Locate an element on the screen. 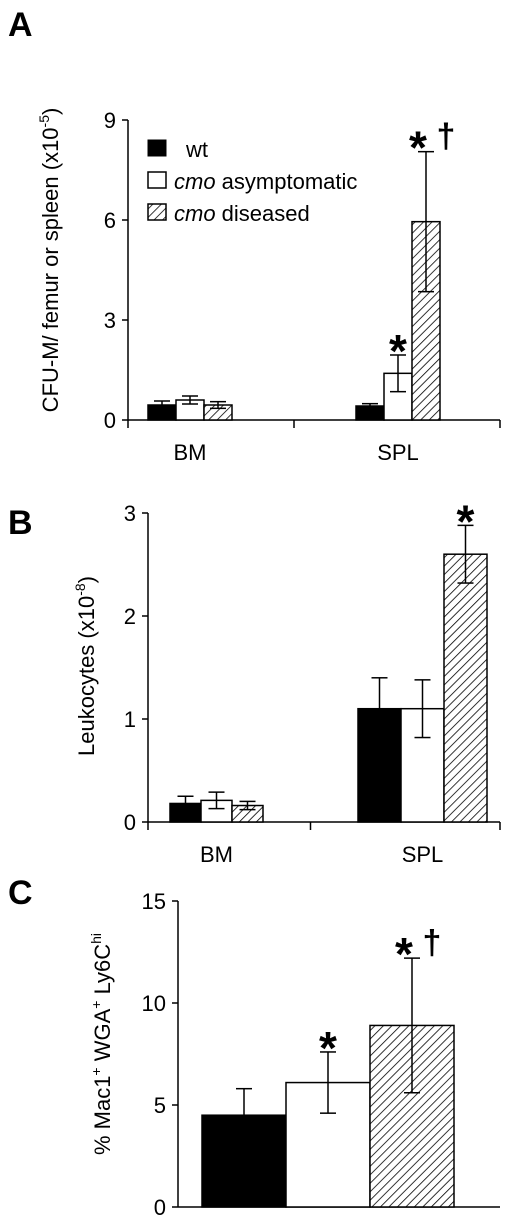  panel-letter-c: C is located at coordinates (20, 893).